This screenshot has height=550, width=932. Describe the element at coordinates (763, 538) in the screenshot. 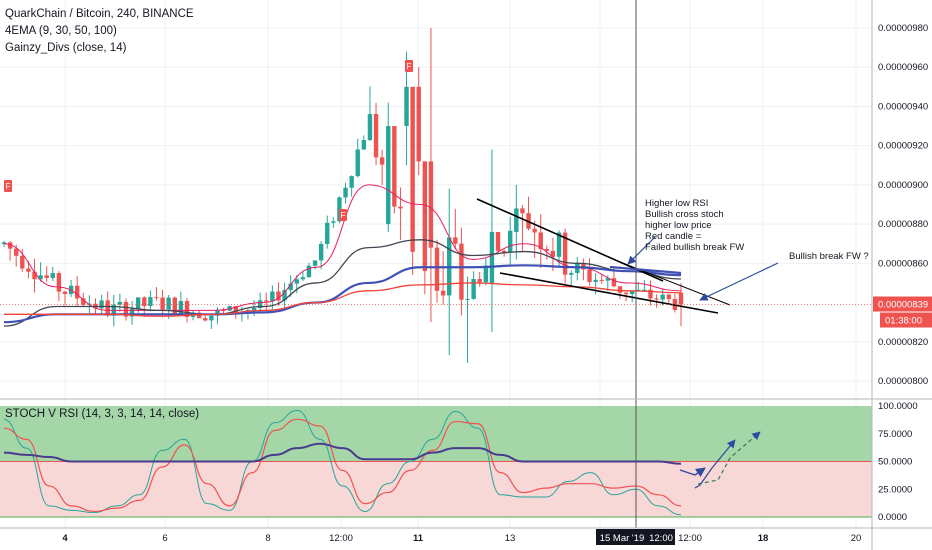

I see `time-tick-label: 18` at that location.